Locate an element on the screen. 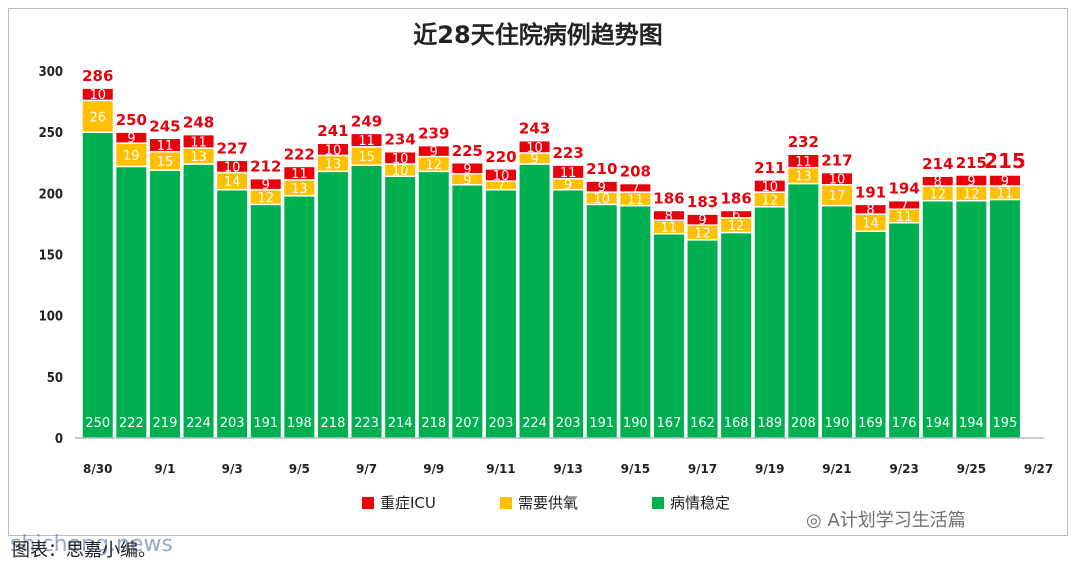 This screenshot has width=1080, height=568. segment-label: 218 is located at coordinates (333, 423).